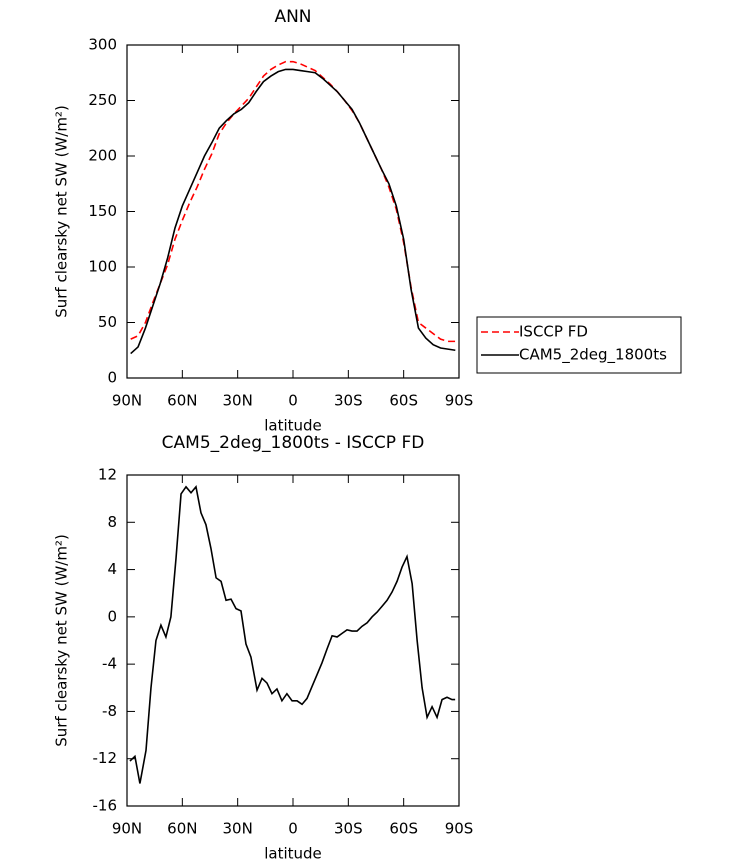  What do you see at coordinates (293, 443) in the screenshot?
I see `chart-title: CAM5_2deg_1800ts - ISCCP FD` at bounding box center [293, 443].